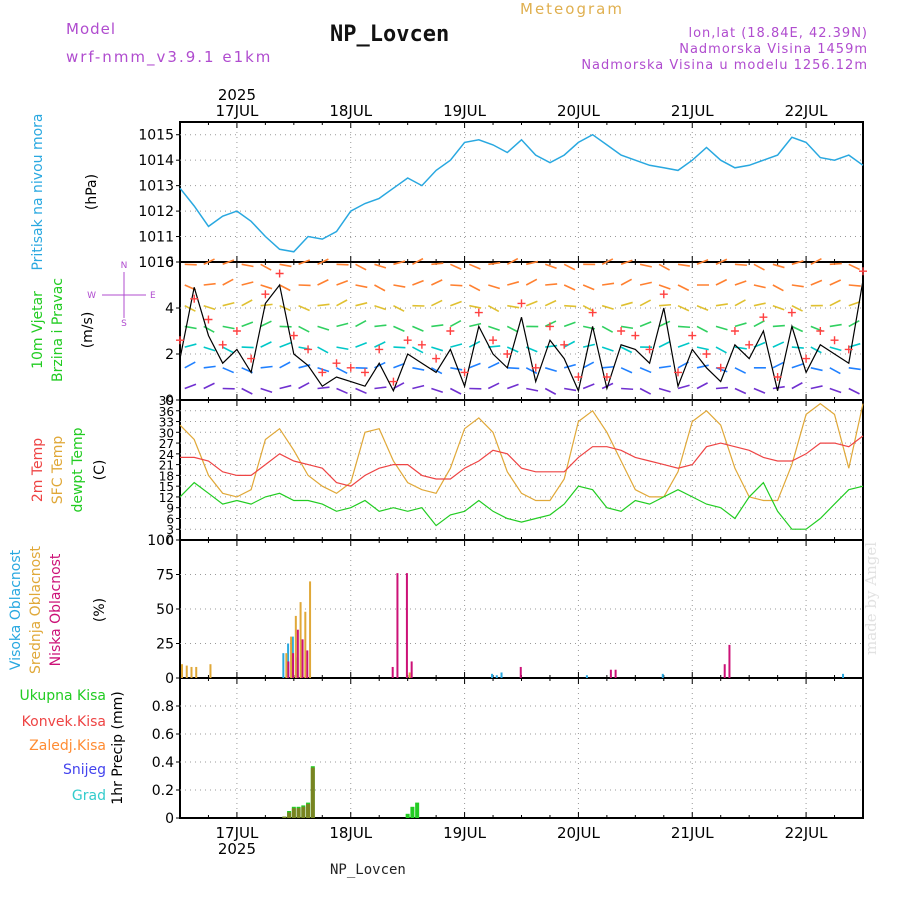 The height and width of the screenshot is (900, 900). I want to click on x-tick-label-top: 22JUL, so click(806, 111).